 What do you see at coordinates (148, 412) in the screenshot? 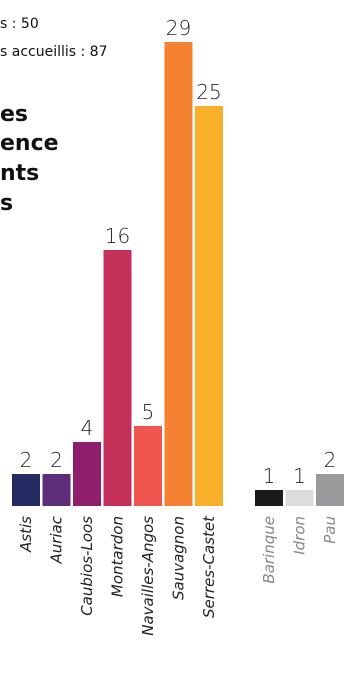
I see `value-label: 5` at bounding box center [148, 412].